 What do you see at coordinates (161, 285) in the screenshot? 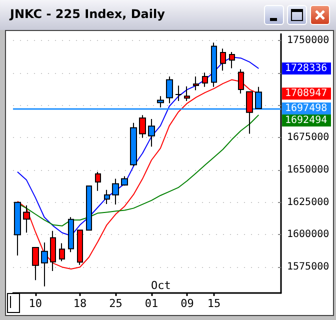
I see `annotation: Oct` at bounding box center [161, 285].